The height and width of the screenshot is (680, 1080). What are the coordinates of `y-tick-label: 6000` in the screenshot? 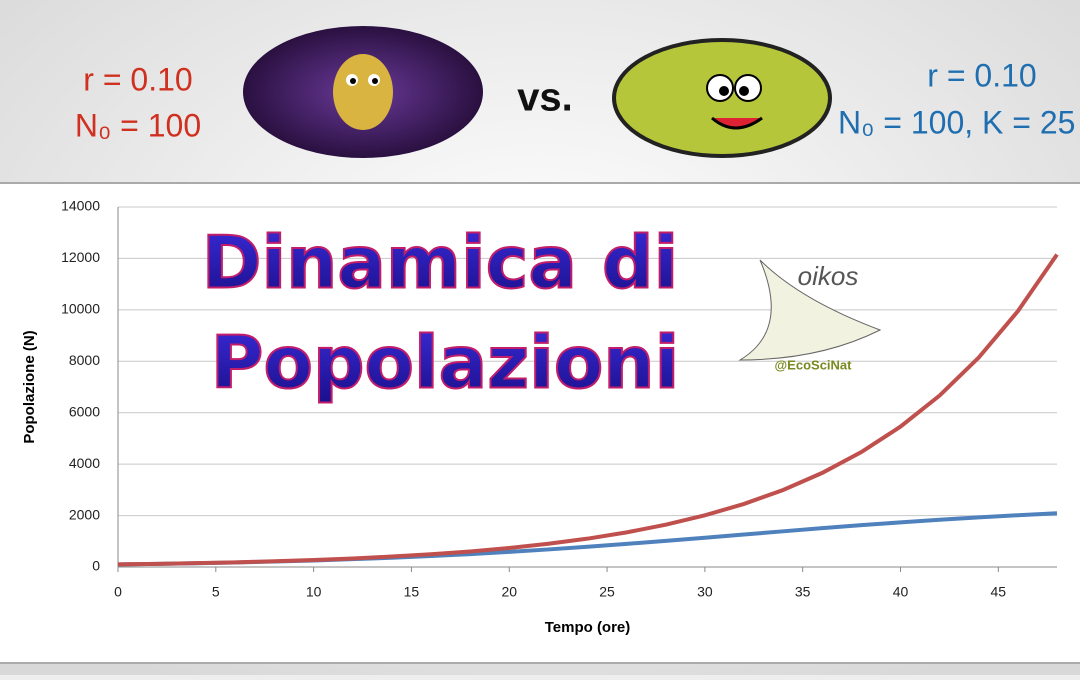 It's located at (84, 411).